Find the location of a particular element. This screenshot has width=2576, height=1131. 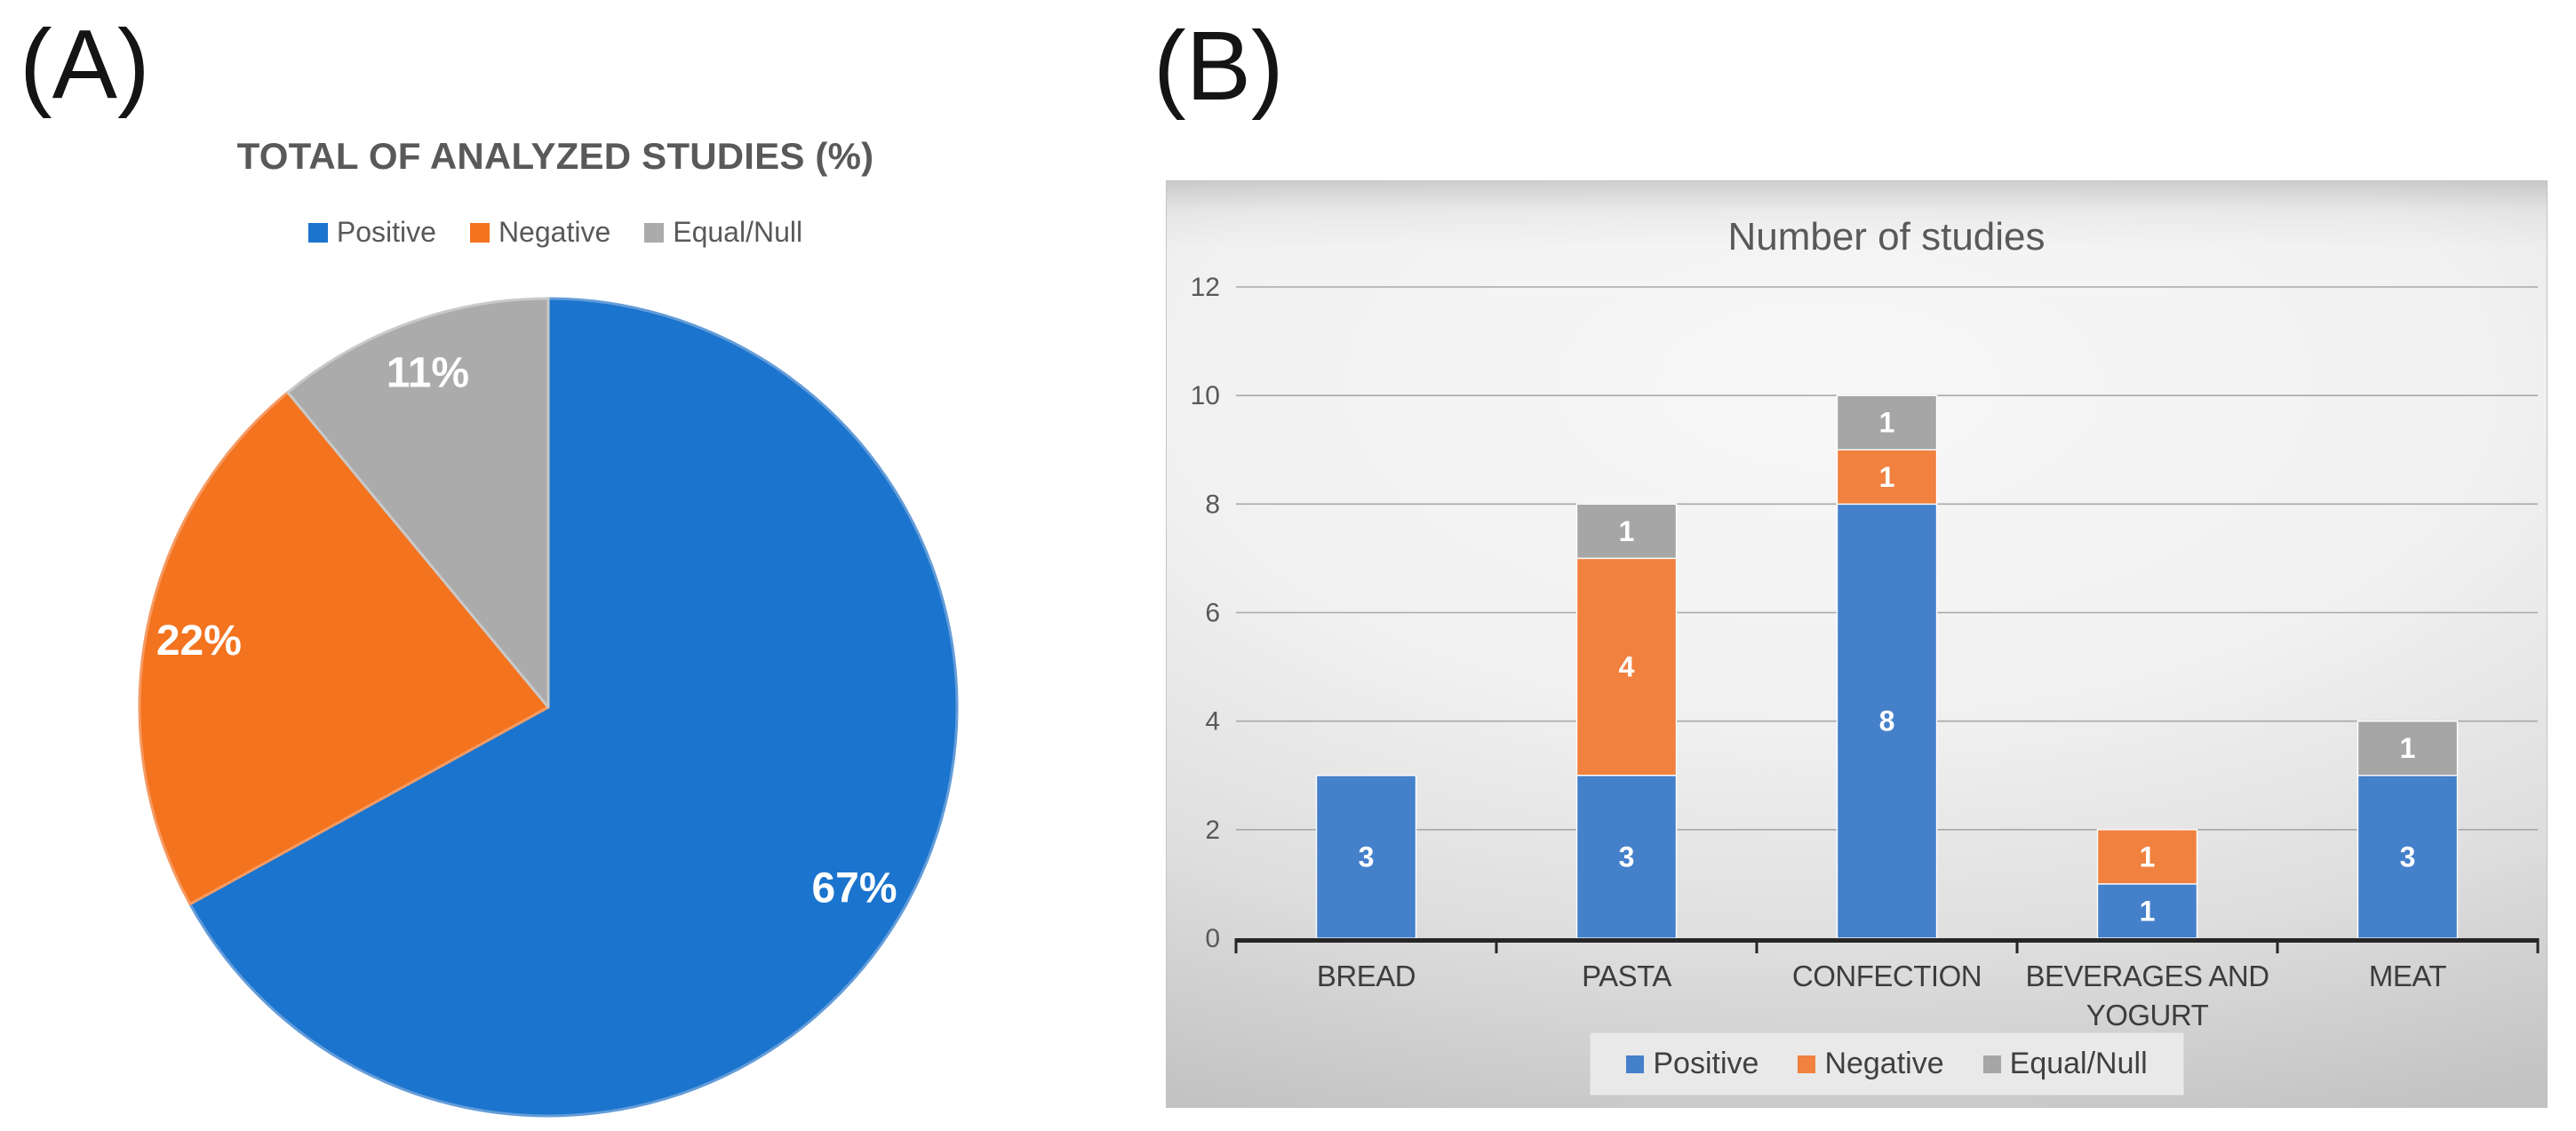

pie-value-label-positive: 67% is located at coordinates (854, 889).